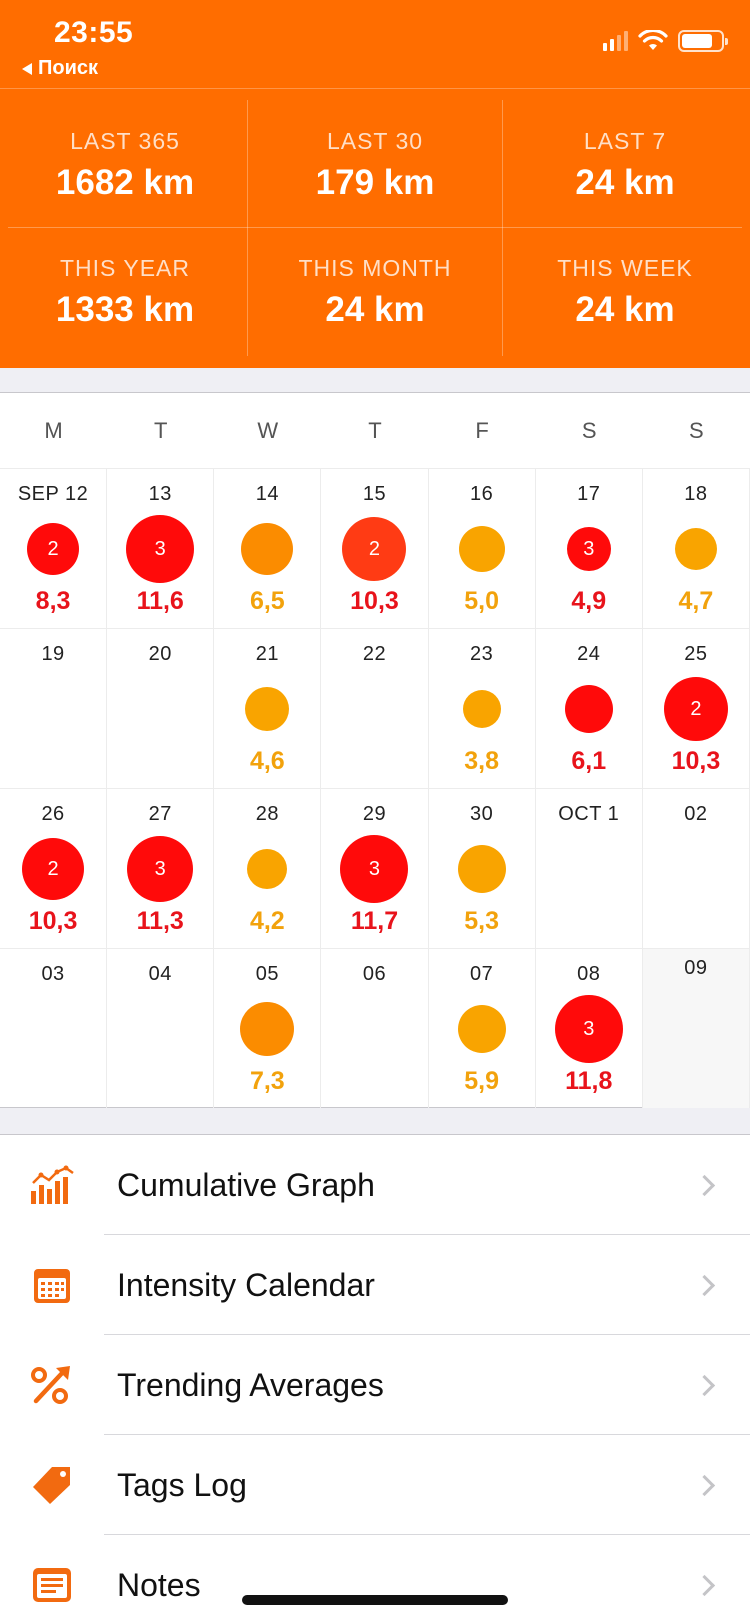 This screenshot has width=750, height=1624. Describe the element at coordinates (589, 868) in the screenshot. I see `calendar-day-cell: OCT 1` at that location.